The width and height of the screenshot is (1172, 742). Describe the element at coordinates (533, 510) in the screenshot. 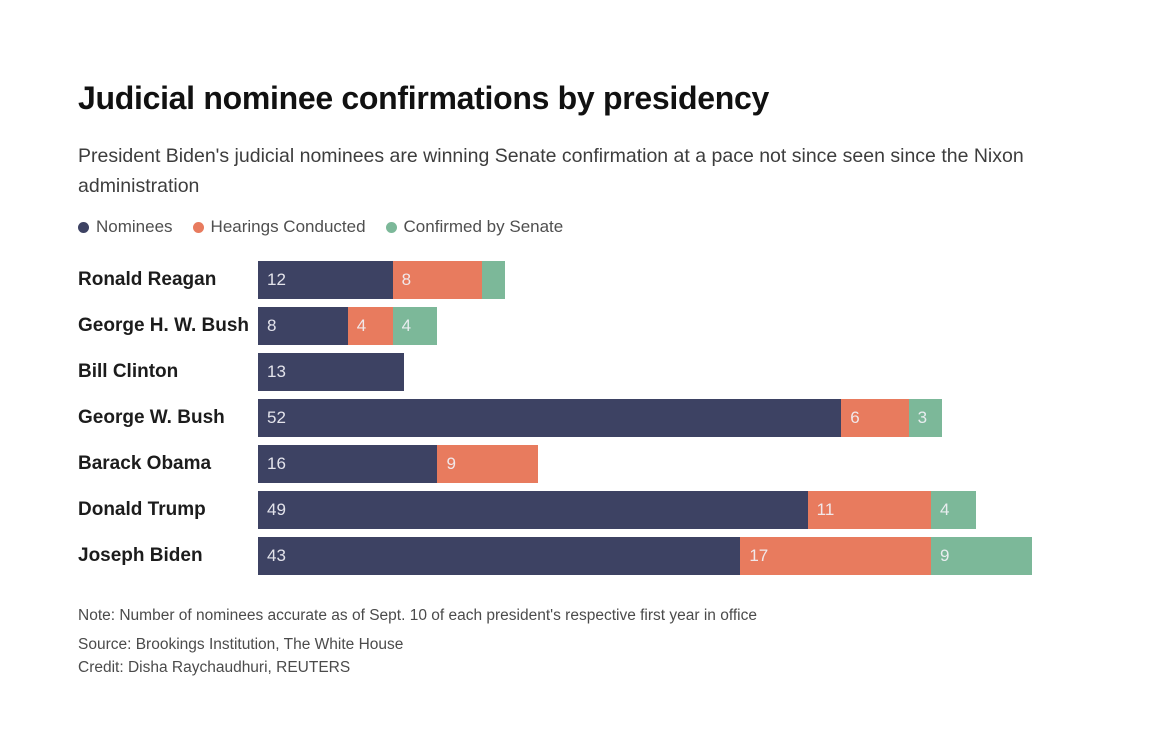

I see `bar-segment-nominees: 49` at that location.